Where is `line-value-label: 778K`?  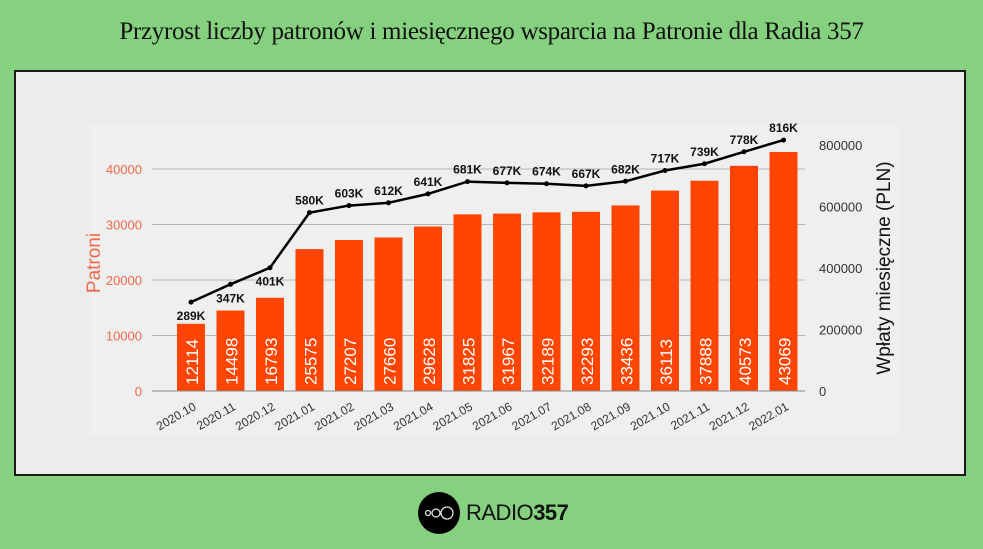 line-value-label: 778K is located at coordinates (744, 140).